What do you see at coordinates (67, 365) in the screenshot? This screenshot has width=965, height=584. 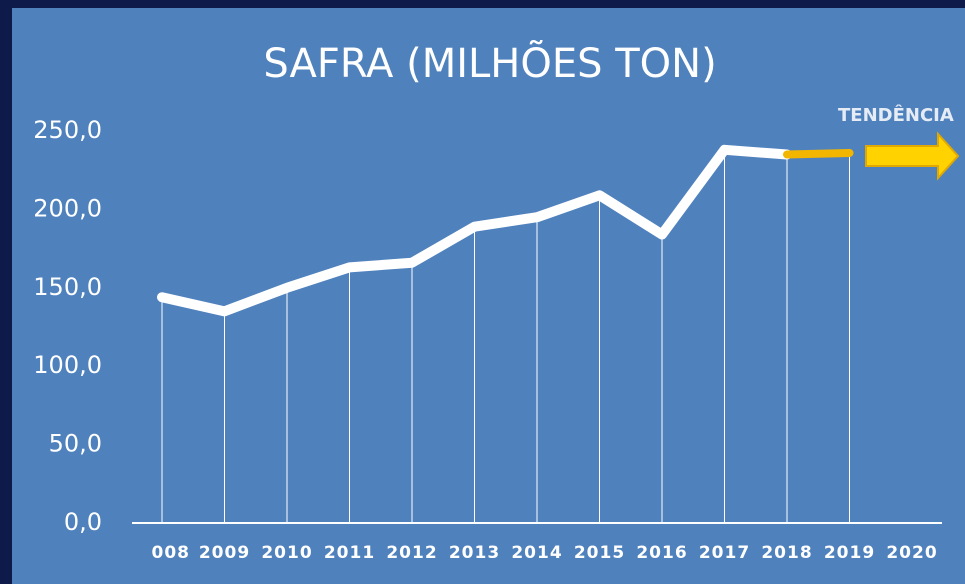 I see `y-tick-label: 100,0` at bounding box center [67, 365].